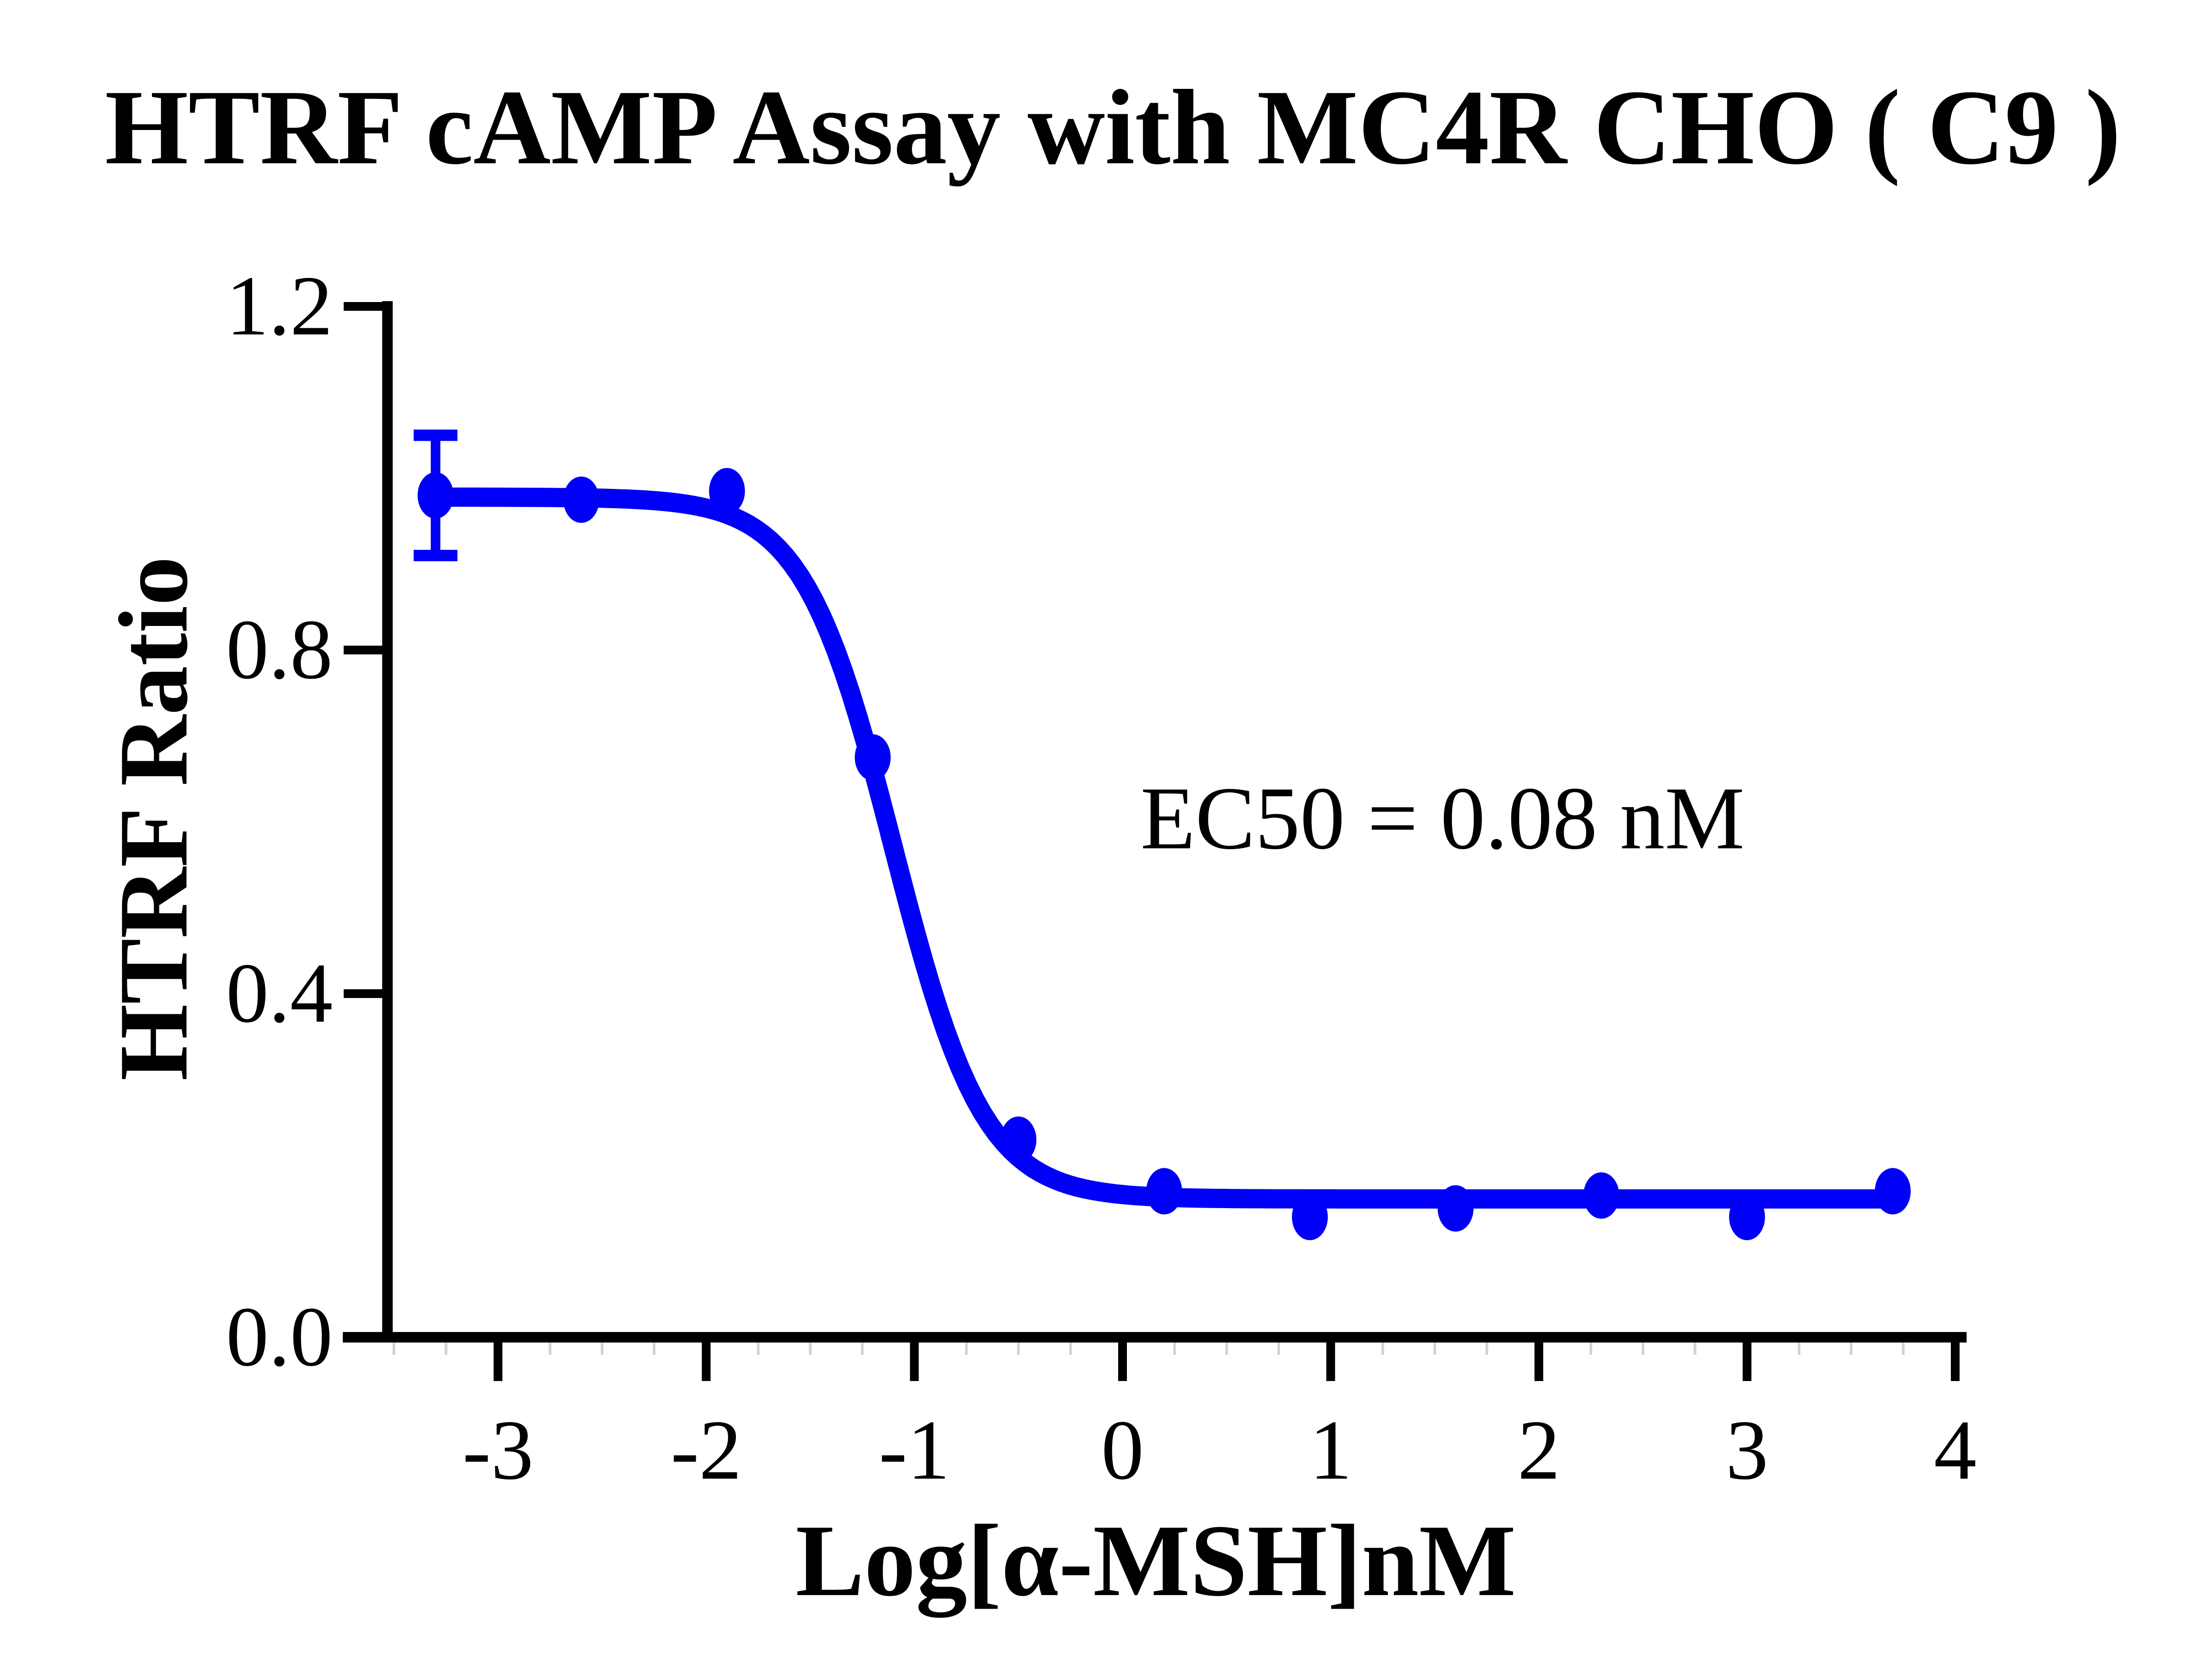 This screenshot has width=2189, height=1680. What do you see at coordinates (279, 306) in the screenshot?
I see `y-axis-tick-label: 1.2` at bounding box center [279, 306].